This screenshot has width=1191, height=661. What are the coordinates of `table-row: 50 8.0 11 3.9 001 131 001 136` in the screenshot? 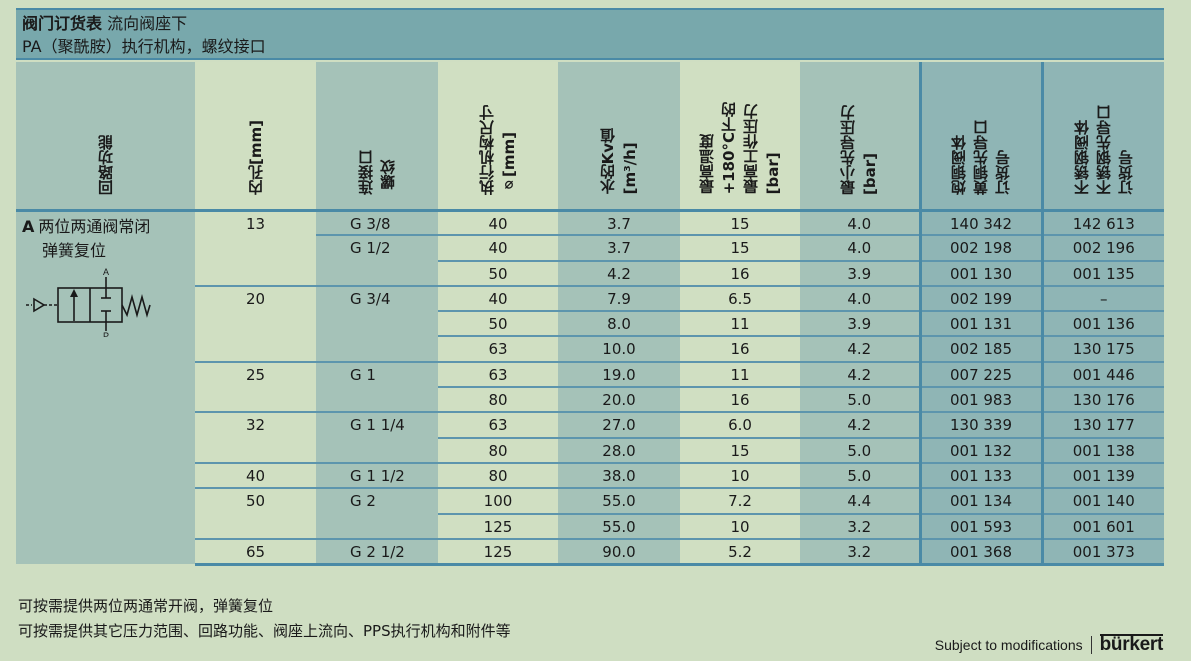 It's located at (590, 323).